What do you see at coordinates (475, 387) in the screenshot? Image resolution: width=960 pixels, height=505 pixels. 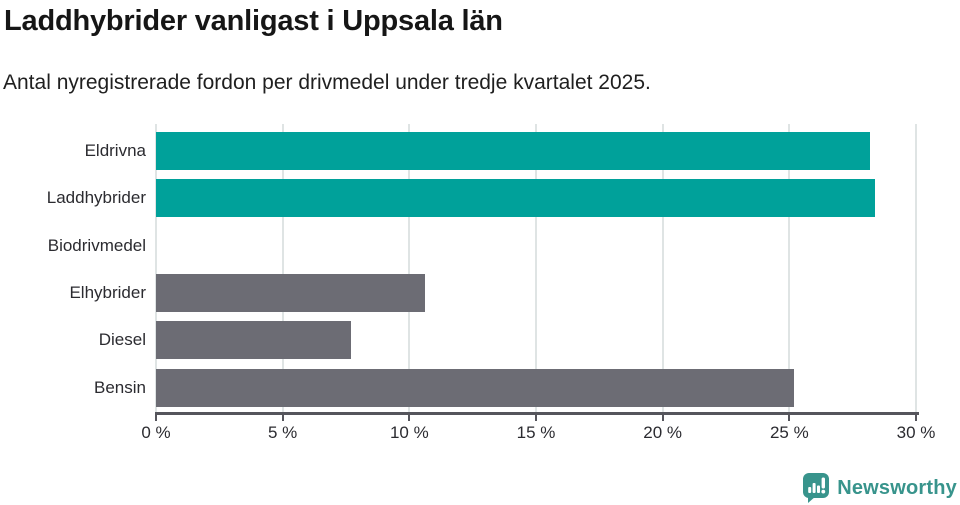 I see `bar-bensin` at bounding box center [475, 387].